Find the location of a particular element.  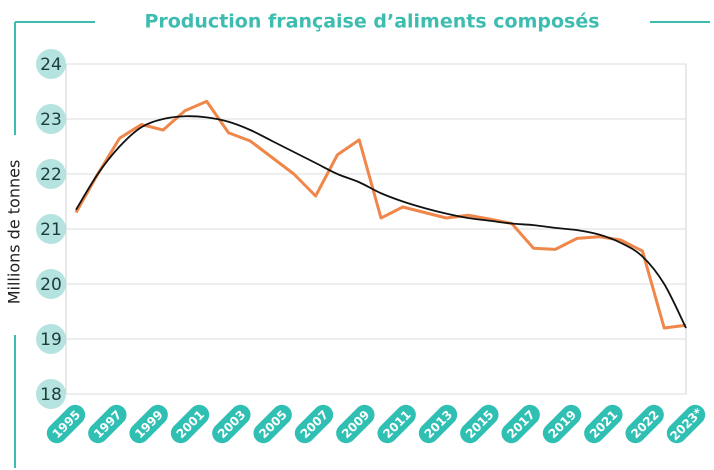

x-tick: 2007 is located at coordinates (314, 424).